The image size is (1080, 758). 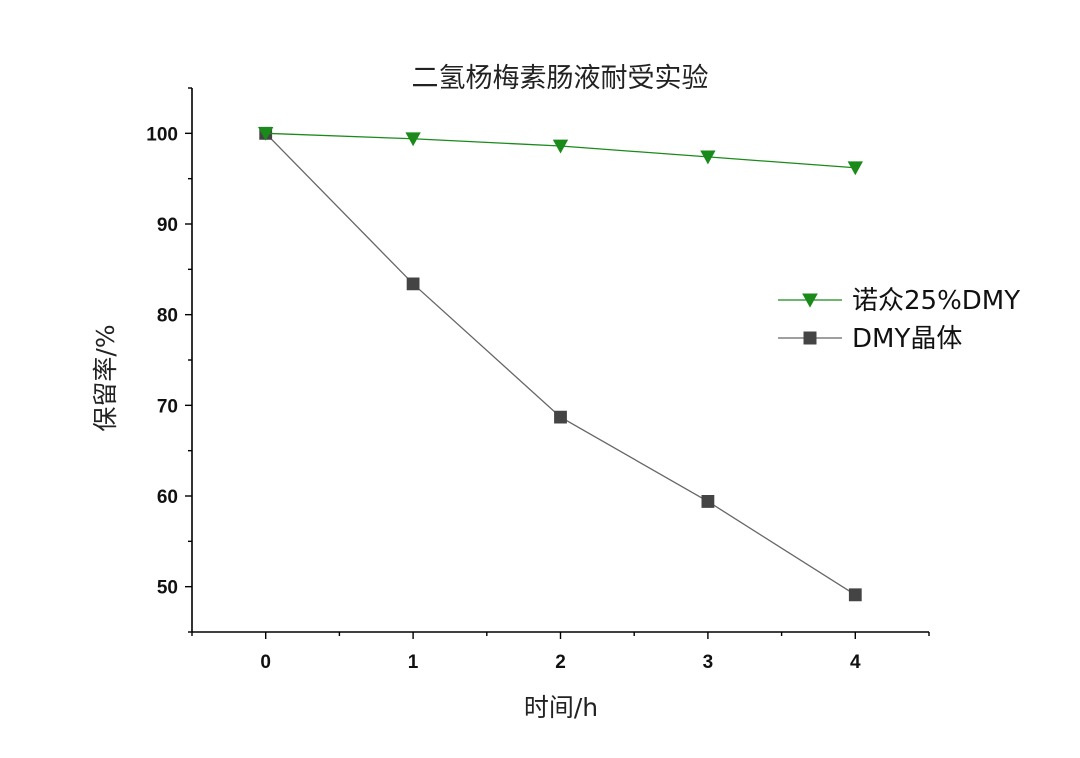 I want to click on x-tick-label: 2, so click(x=560, y=662).